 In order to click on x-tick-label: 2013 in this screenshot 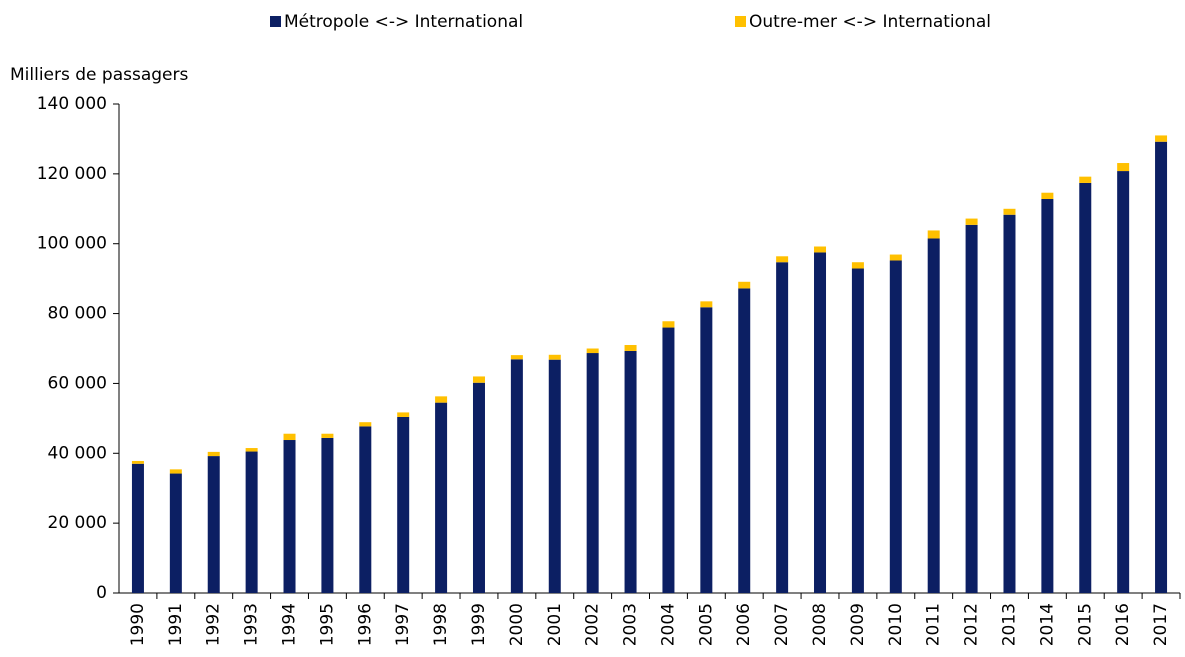, I will do `click(1009, 624)`.